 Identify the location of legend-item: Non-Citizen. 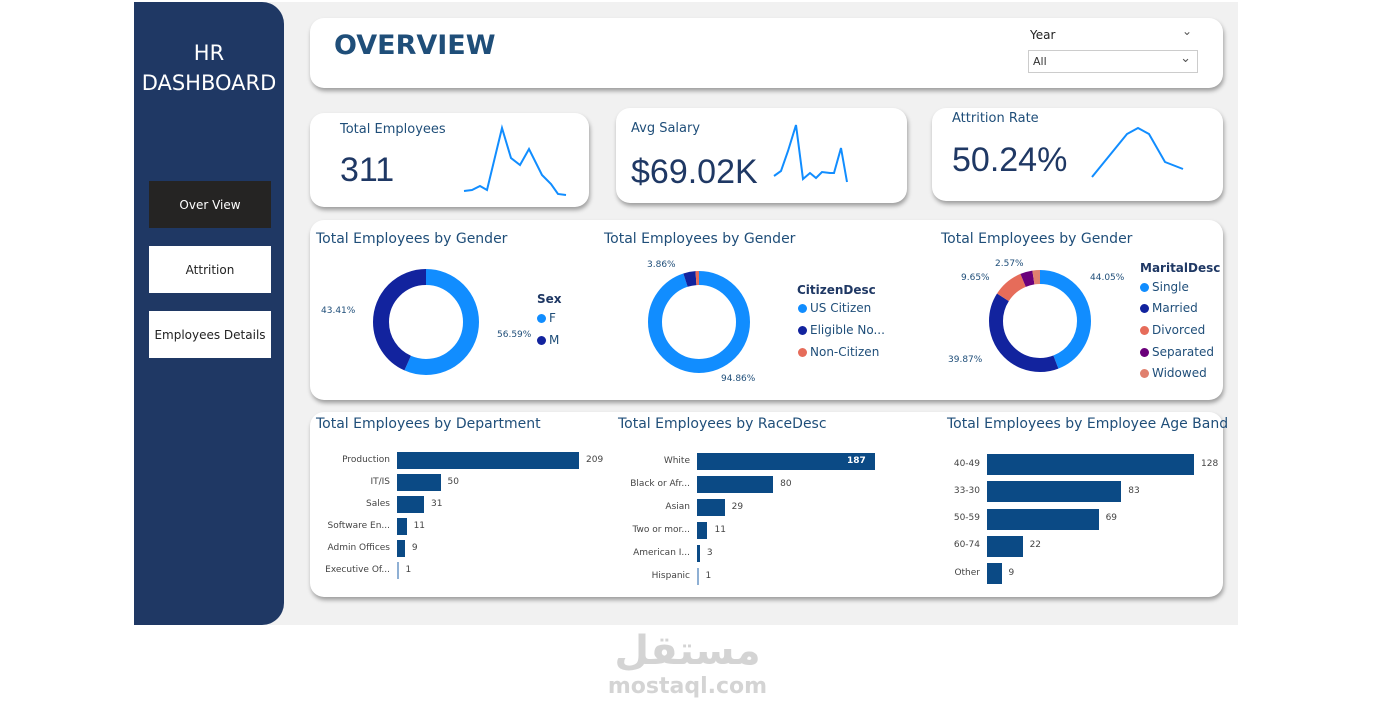
(838, 352).